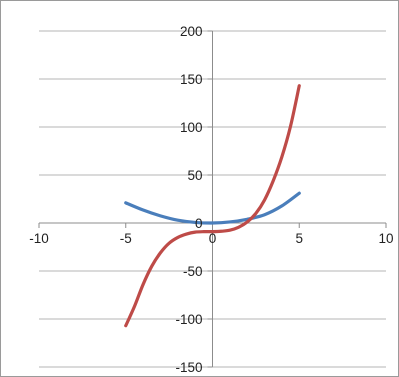 This screenshot has height=377, width=399. Describe the element at coordinates (194, 175) in the screenshot. I see `y-tick-label: 50` at that location.